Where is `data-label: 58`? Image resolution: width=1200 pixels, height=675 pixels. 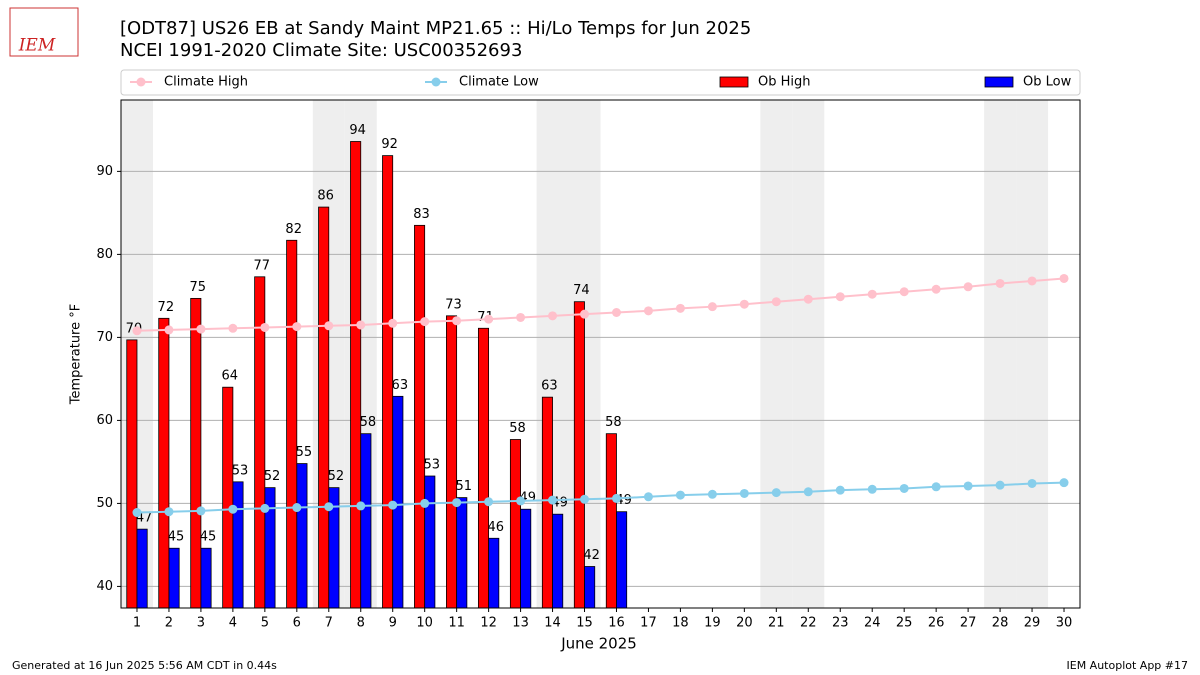
data-label: 58 is located at coordinates (613, 422).